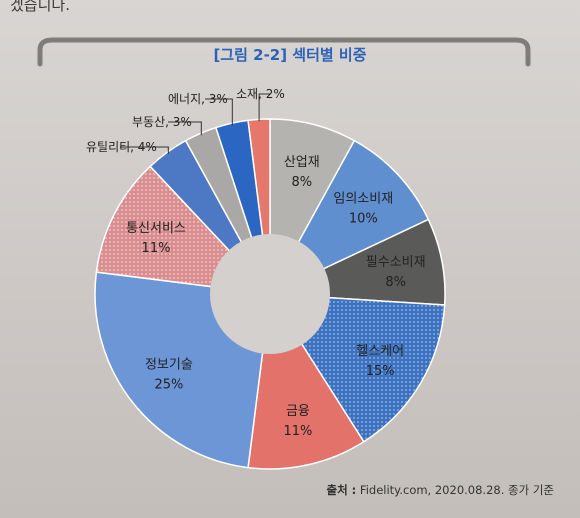  Describe the element at coordinates (290, 55) in the screenshot. I see `figure-title: [그림 2-2] 섹터별 비중` at that location.